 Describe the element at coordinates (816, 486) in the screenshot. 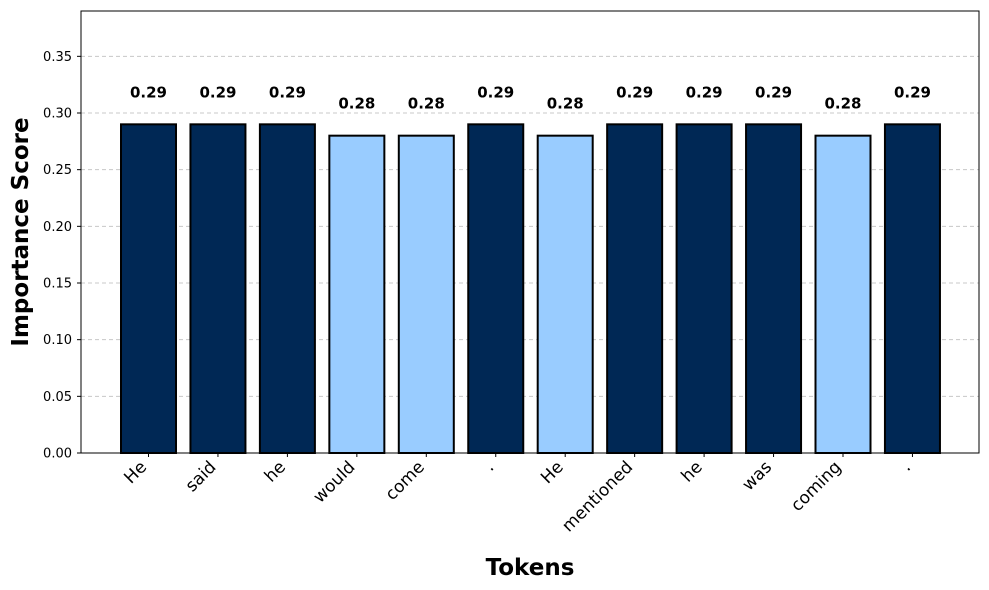

I see `x-tick-label: coming` at that location.